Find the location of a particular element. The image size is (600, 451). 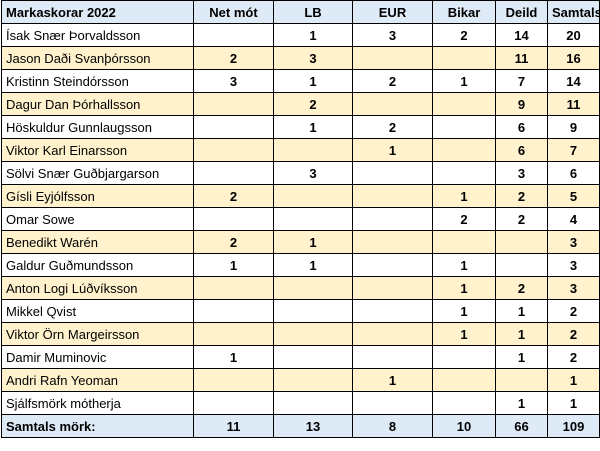

player-name-cell: Ísak Snær Þorvaldsson is located at coordinates (97, 35).